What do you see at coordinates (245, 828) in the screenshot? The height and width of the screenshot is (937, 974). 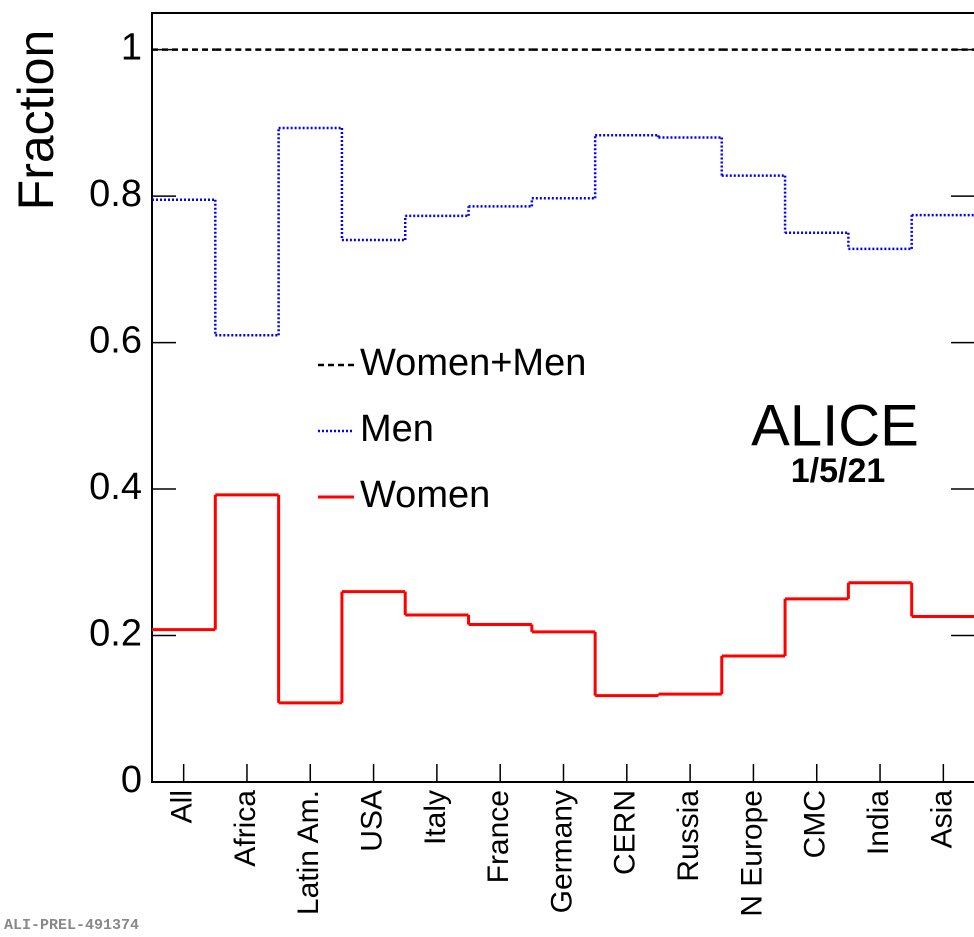 I see `x-tick-label: Africa` at bounding box center [245, 828].